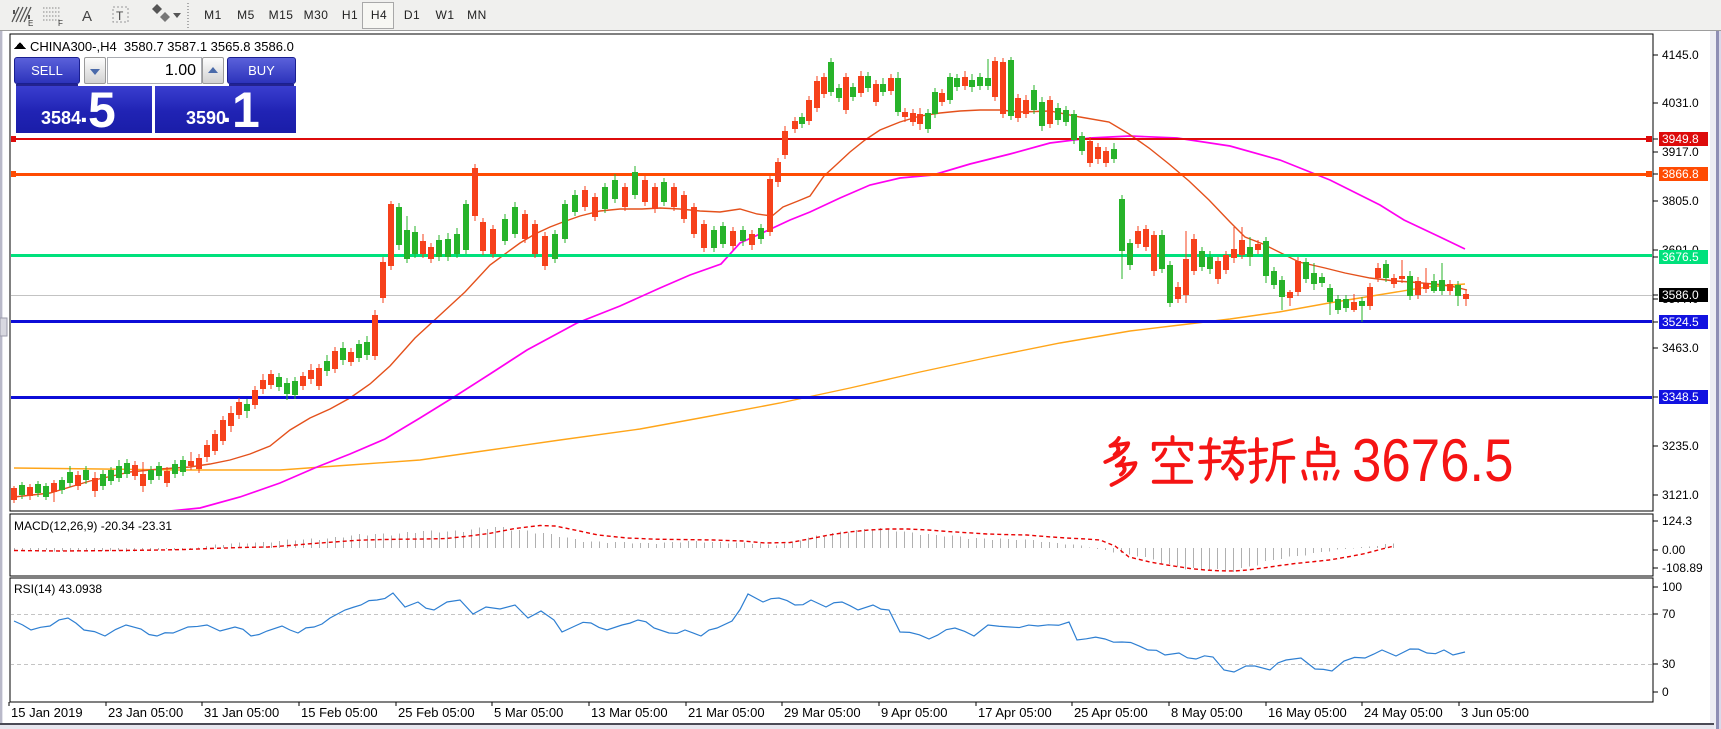 This screenshot has height=729, width=1721. What do you see at coordinates (1680, 55) in the screenshot?
I see `svg-text: 4145.0` at bounding box center [1680, 55].